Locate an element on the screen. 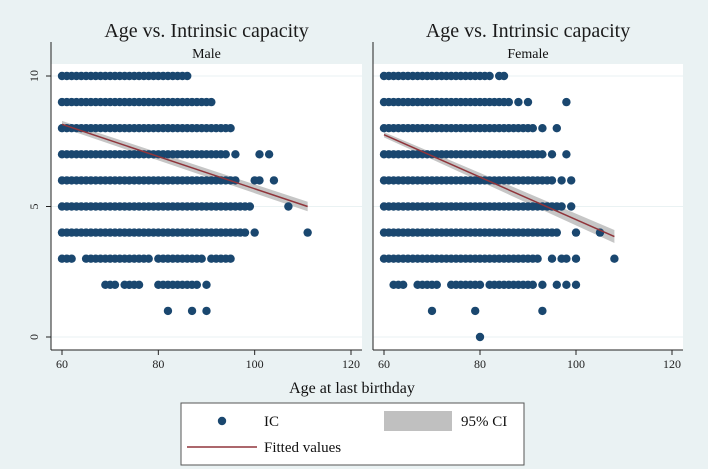 The height and width of the screenshot is (469, 708). panel-title-female: Age vs. Intrinsic capacity is located at coordinates (528, 31).